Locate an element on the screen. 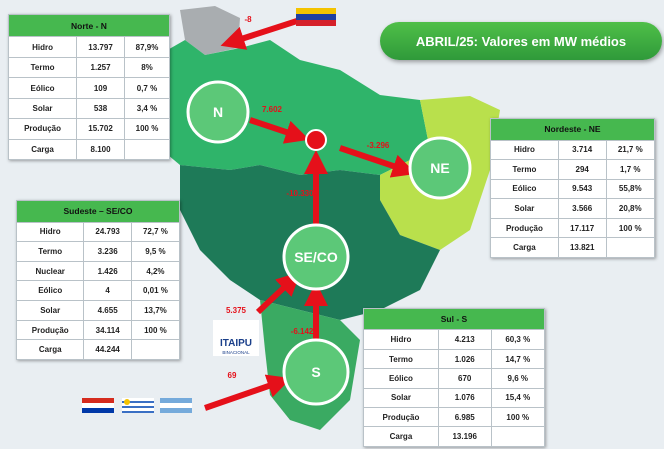  table-cell: 72,7 % is located at coordinates (155, 232).